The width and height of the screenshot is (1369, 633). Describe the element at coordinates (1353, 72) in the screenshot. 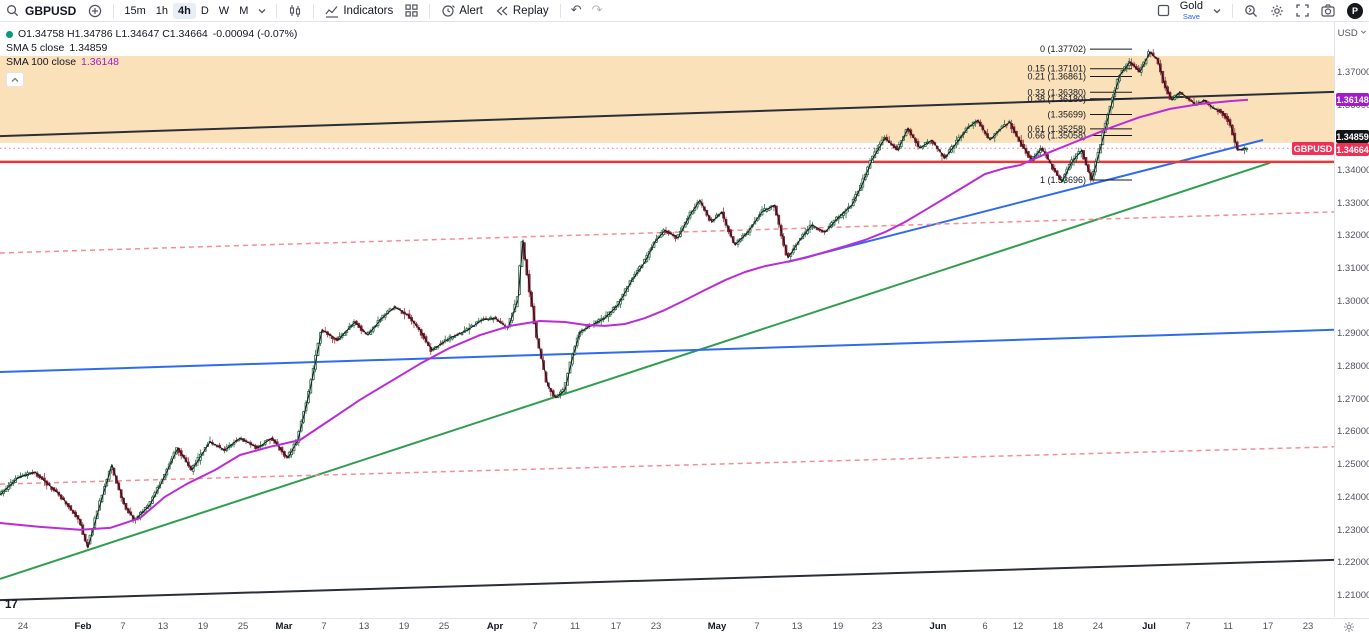

I see `price-axis-label: 1.37000` at that location.